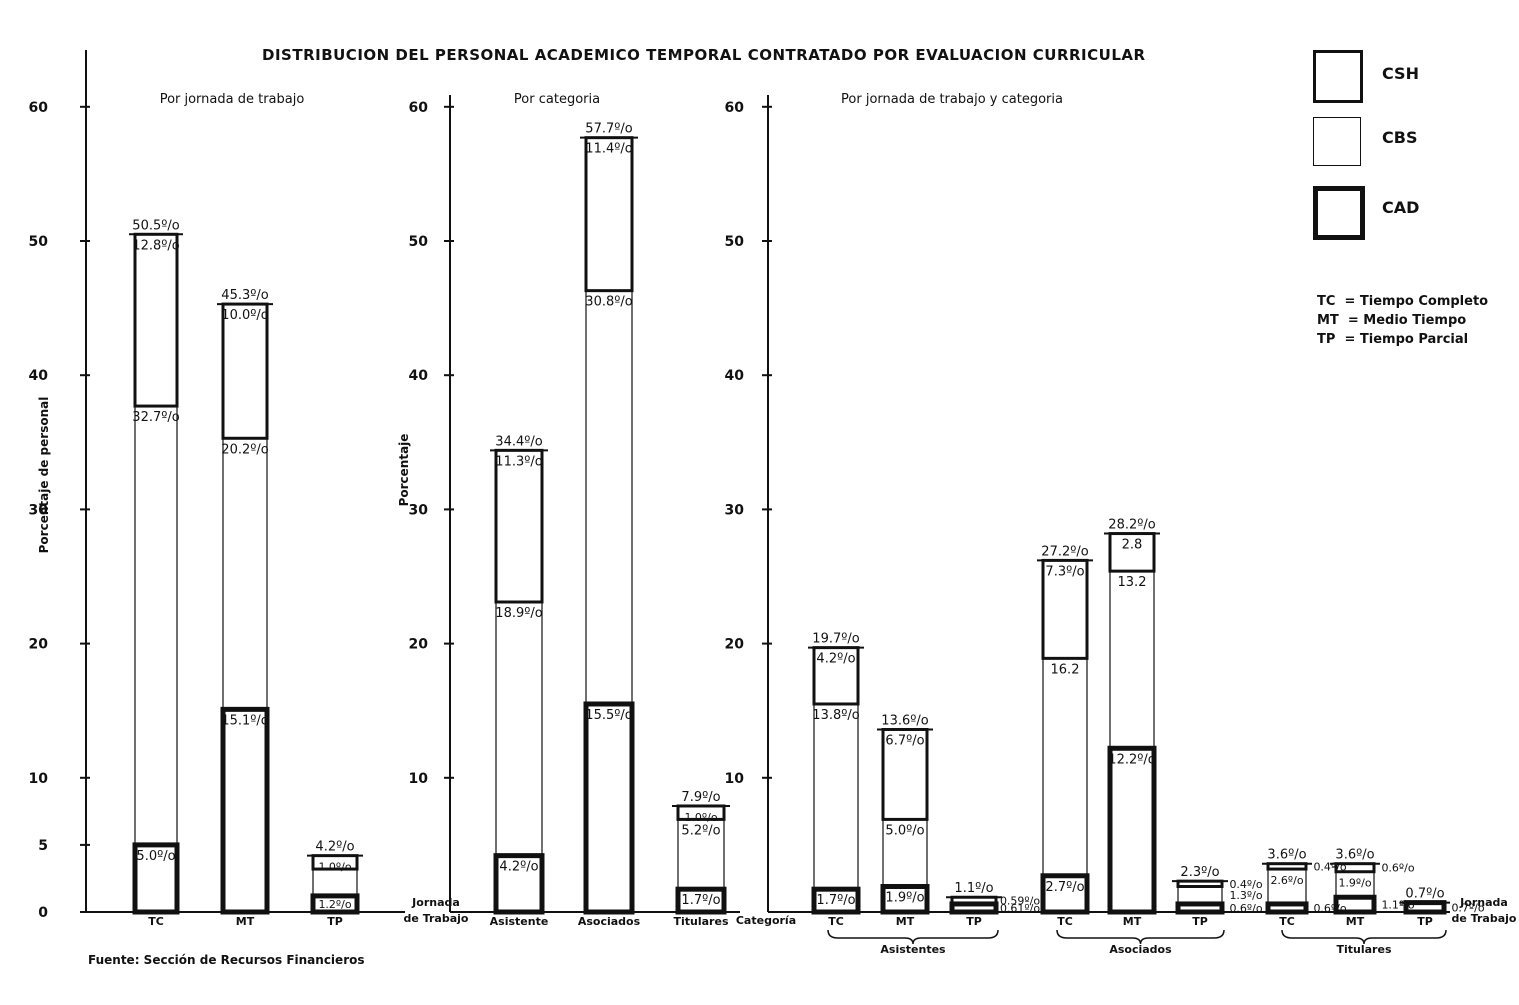  What do you see at coordinates (404, 470) in the screenshot?
I see `panel-2-ylabel: Porcentaje` at bounding box center [404, 470].